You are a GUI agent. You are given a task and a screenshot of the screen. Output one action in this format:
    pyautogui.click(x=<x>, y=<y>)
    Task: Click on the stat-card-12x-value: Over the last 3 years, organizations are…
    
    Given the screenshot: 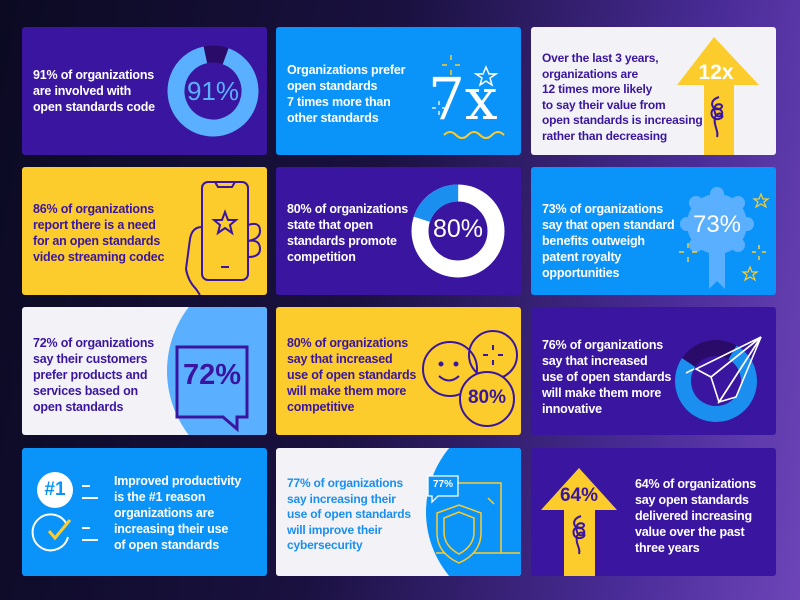 What is the action you would take?
    pyautogui.click(x=653, y=91)
    